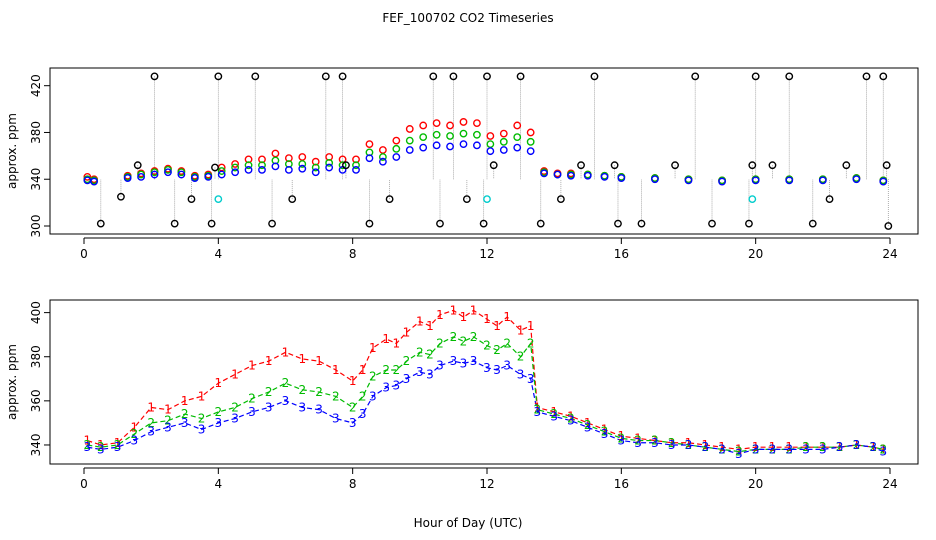 The width and height of the screenshot is (936, 540). Describe the element at coordinates (36, 400) in the screenshot. I see `y-tick-label: 360` at that location.